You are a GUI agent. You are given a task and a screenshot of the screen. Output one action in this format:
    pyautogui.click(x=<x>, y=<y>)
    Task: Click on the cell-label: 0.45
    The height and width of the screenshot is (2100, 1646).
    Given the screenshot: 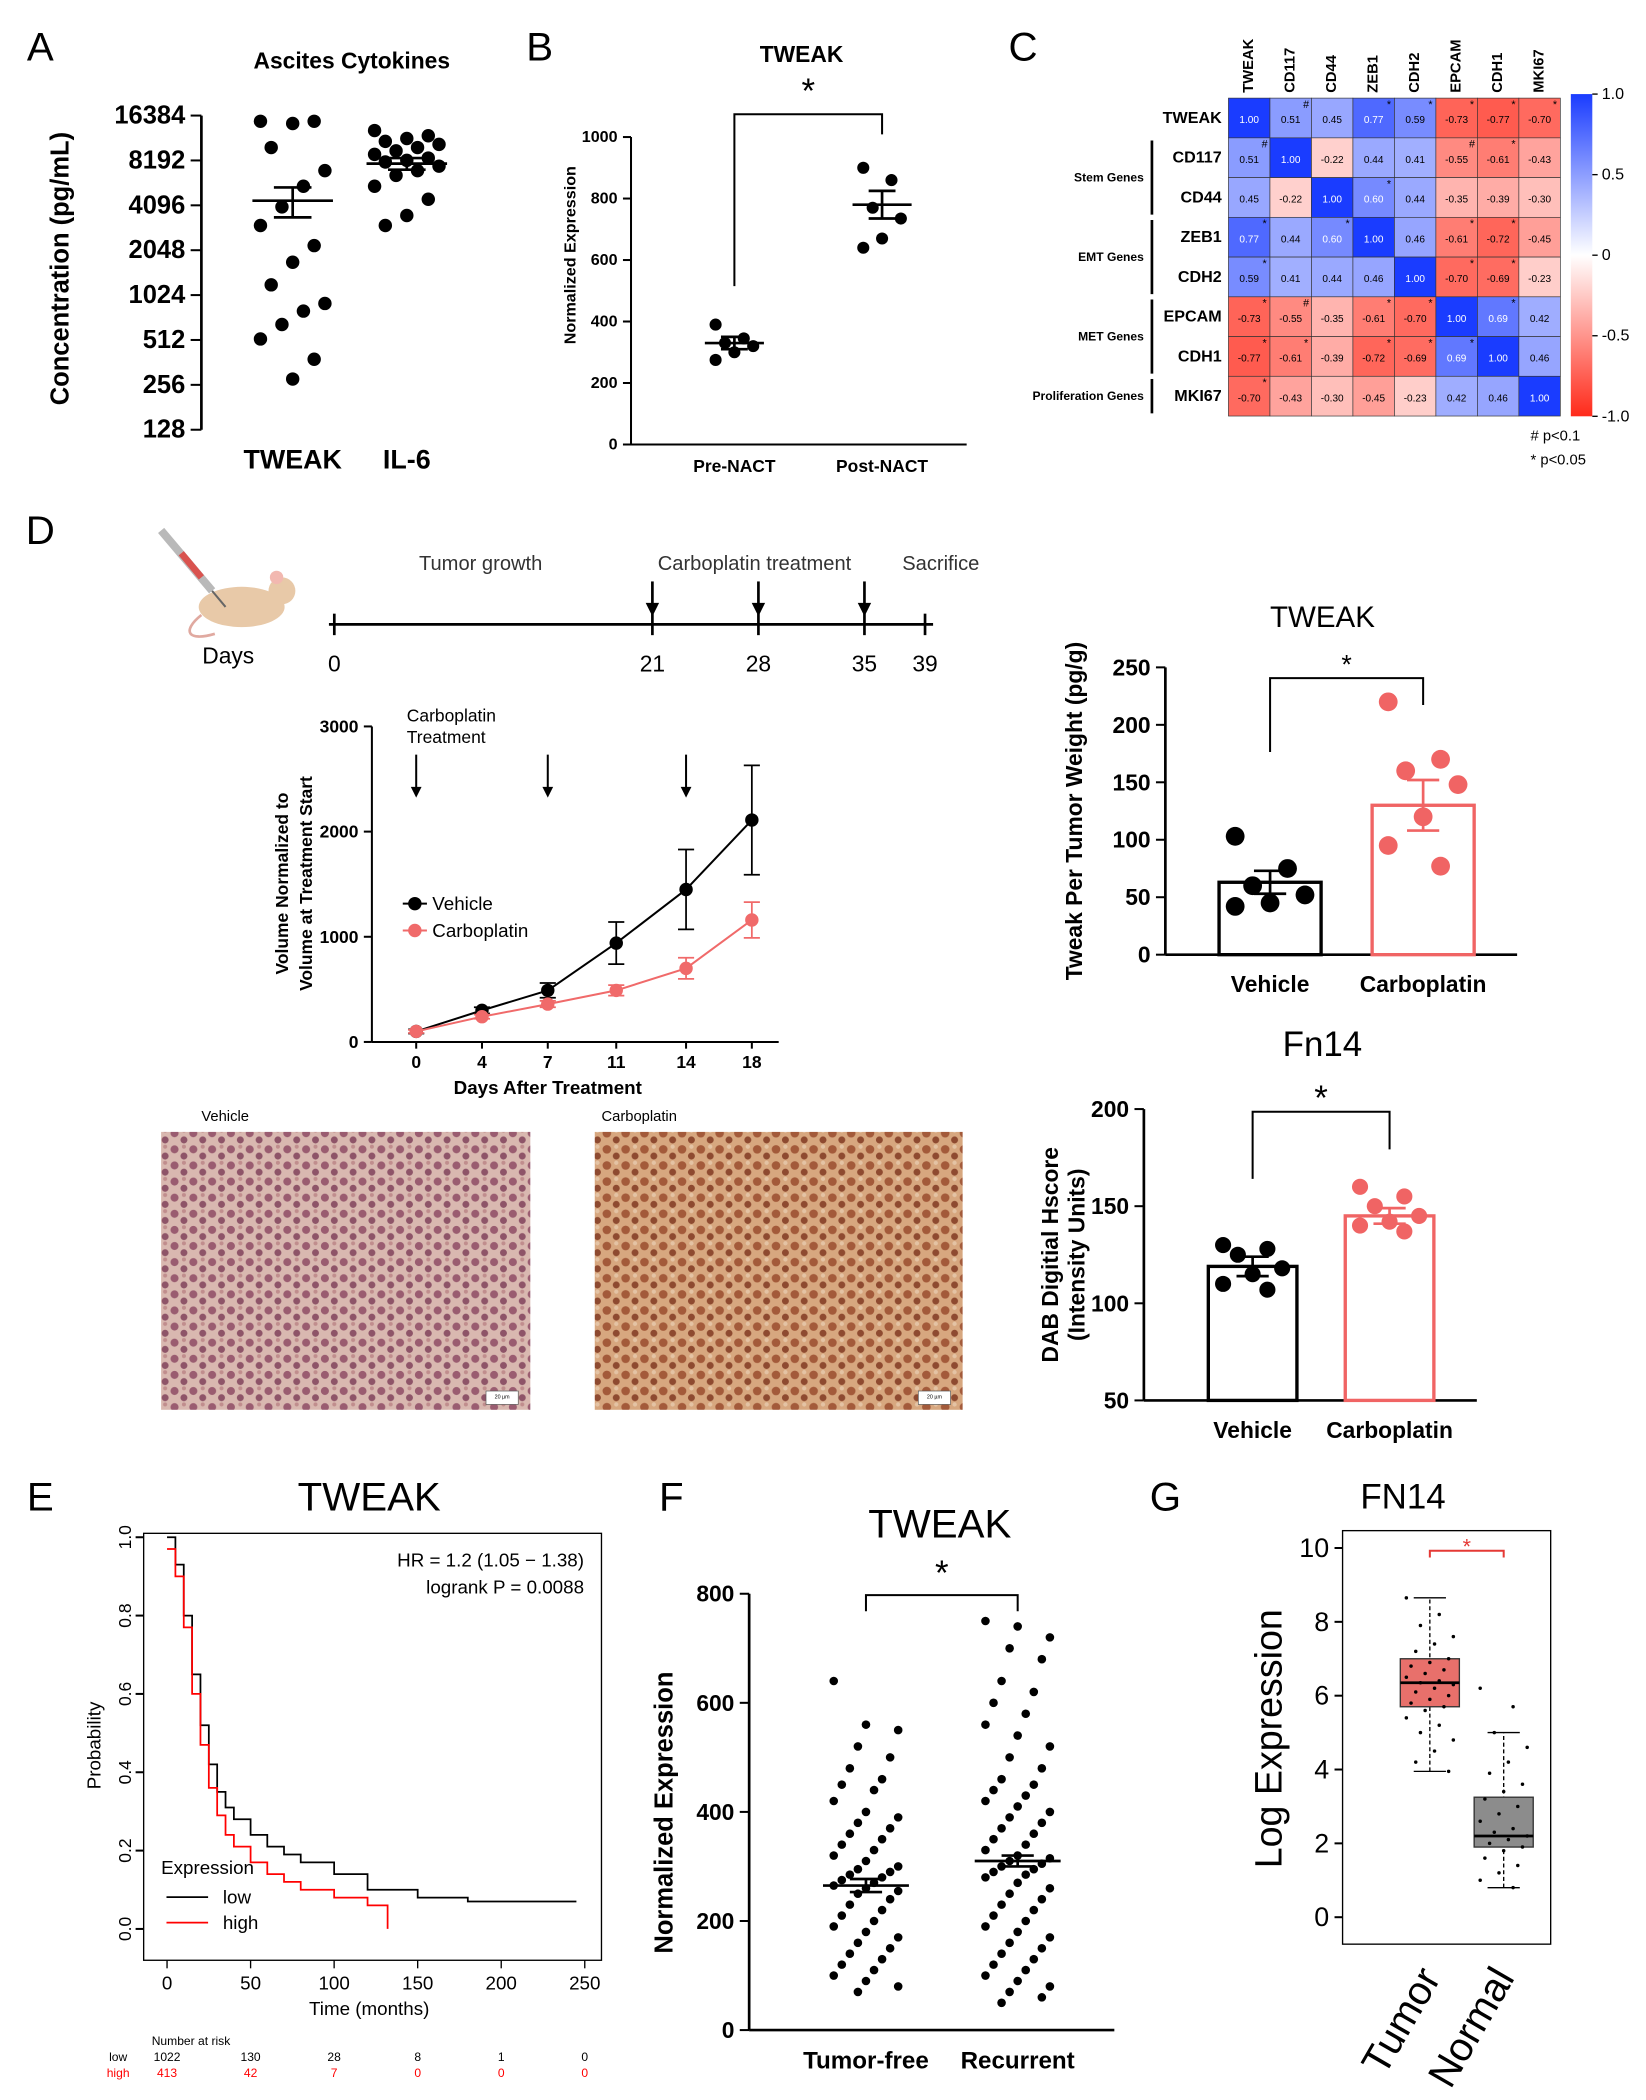 What is the action you would take?
    pyautogui.click(x=1249, y=200)
    